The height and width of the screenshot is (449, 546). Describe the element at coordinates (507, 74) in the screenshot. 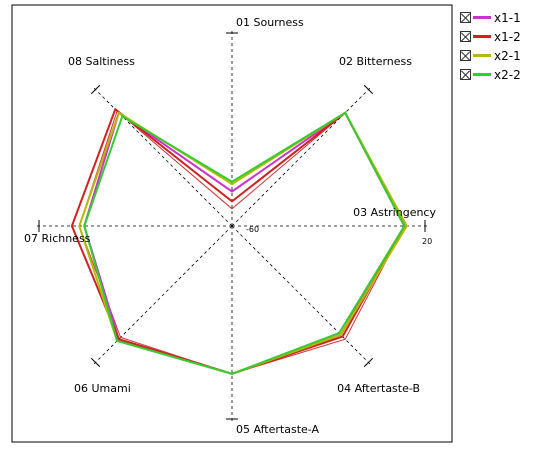

I see `legend-label: x2-2` at that location.